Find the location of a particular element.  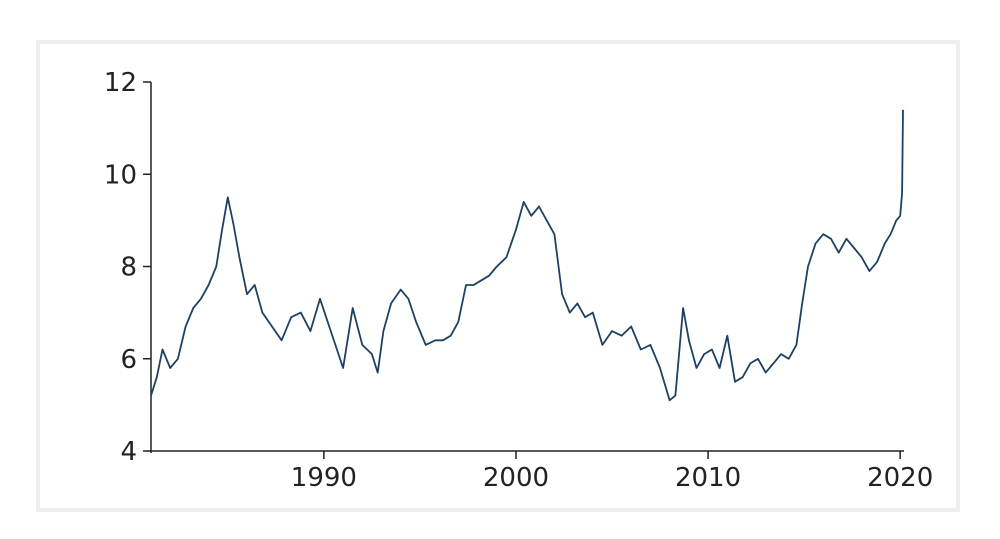

y-tick-label: 6 is located at coordinates (128, 360).